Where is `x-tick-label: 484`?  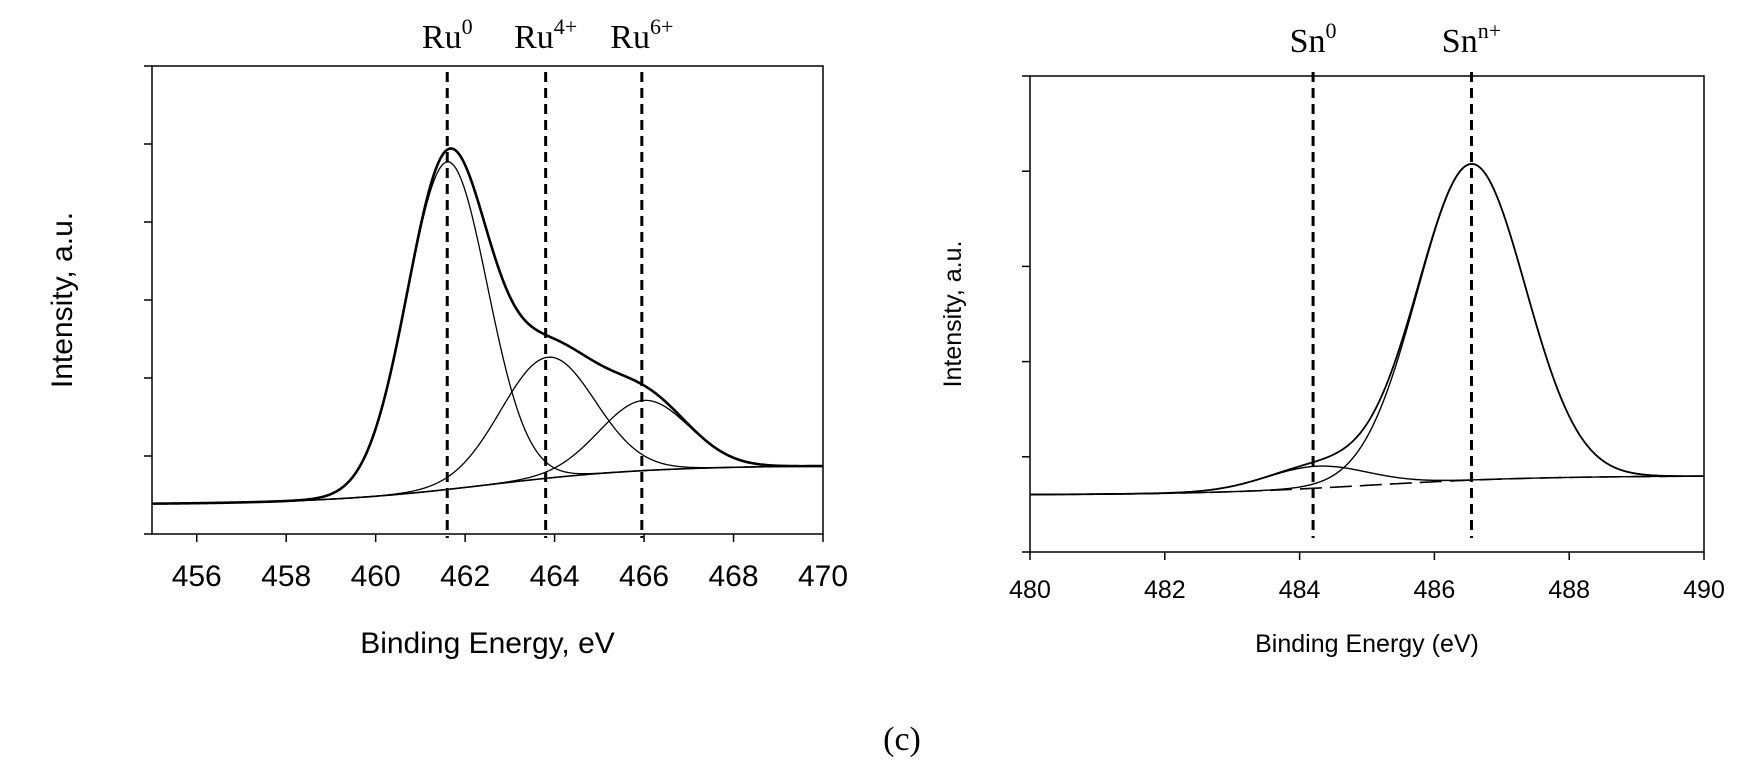 x-tick-label: 484 is located at coordinates (1300, 590).